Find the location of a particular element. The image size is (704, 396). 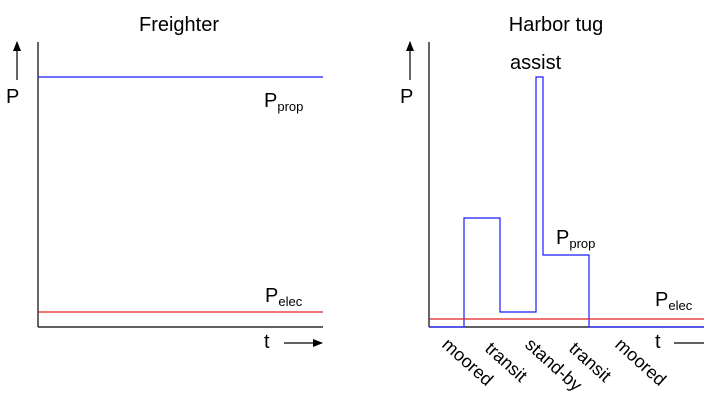

tug-prop-label: Pprop is located at coordinates (575, 239).